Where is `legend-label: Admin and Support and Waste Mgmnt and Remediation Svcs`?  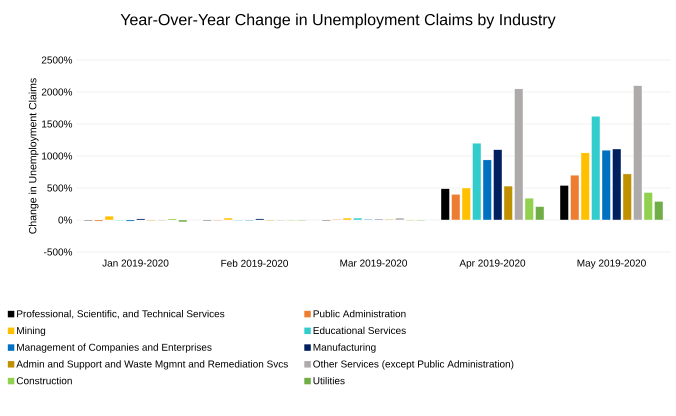 legend-label: Admin and Support and Waste Mgmnt and Remediation Svcs is located at coordinates (152, 365).